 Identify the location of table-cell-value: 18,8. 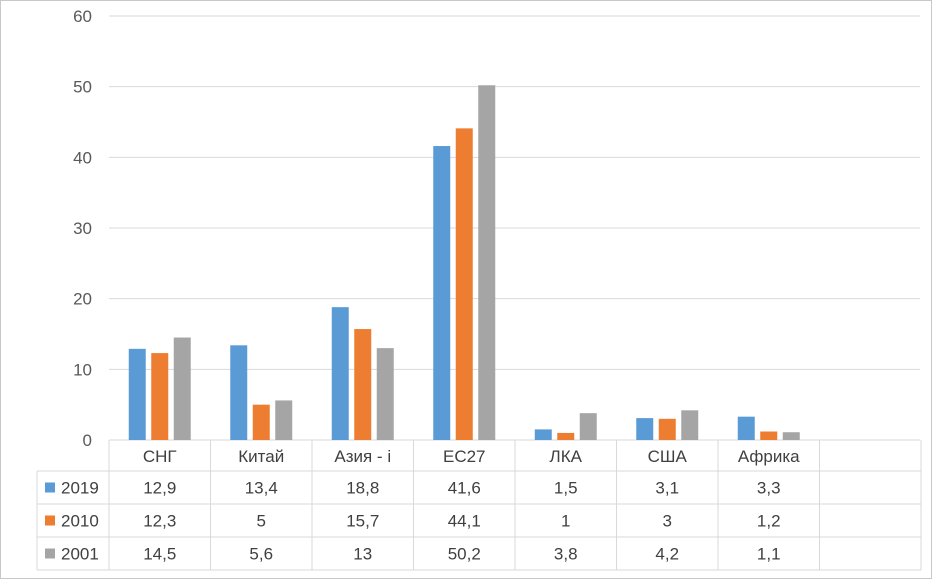
(362, 488).